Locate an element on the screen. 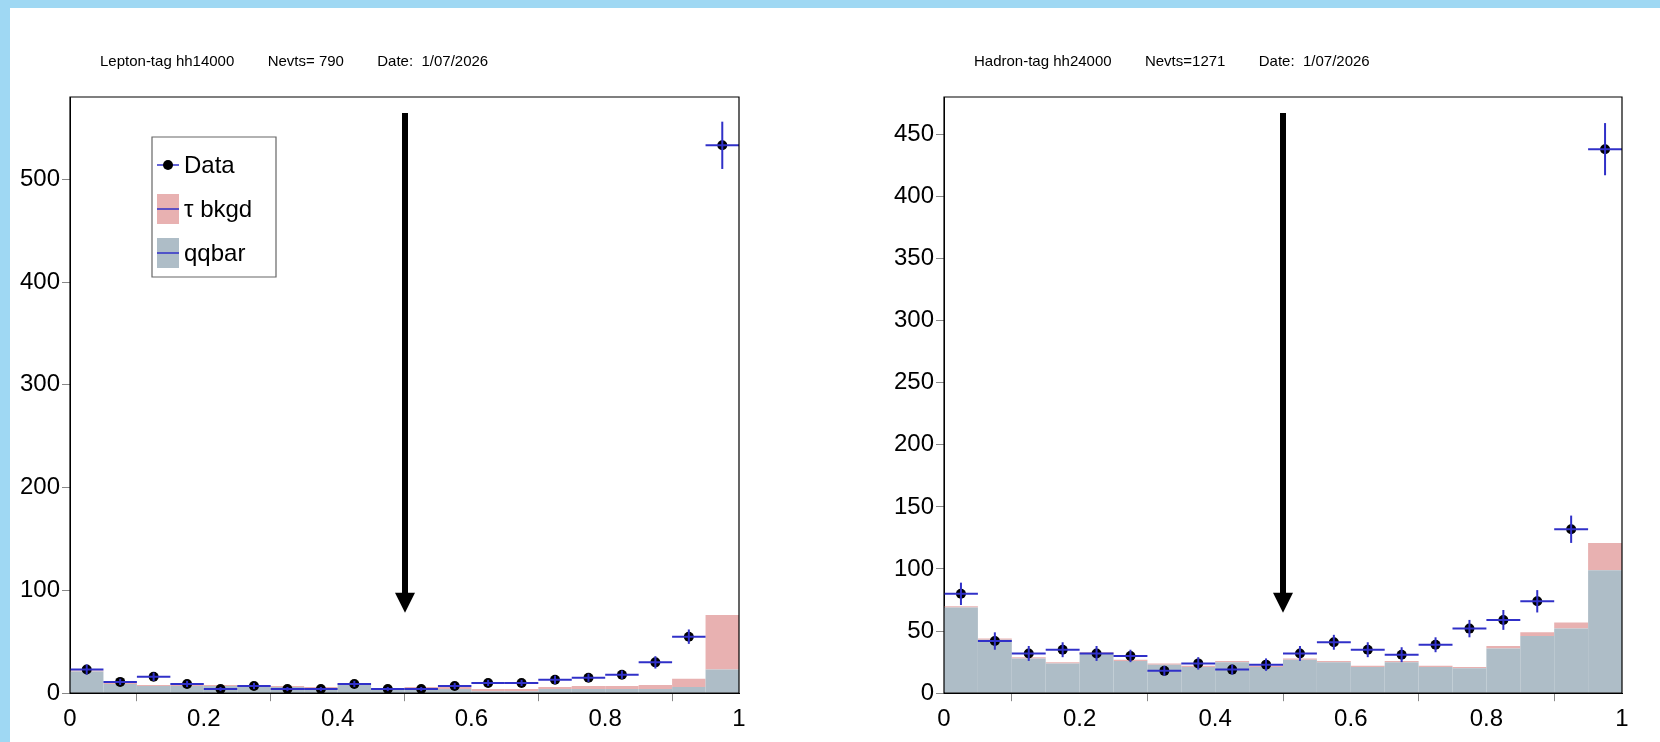 Image resolution: width=1660 pixels, height=742 pixels. y-tick-label: 500 is located at coordinates (39, 177).